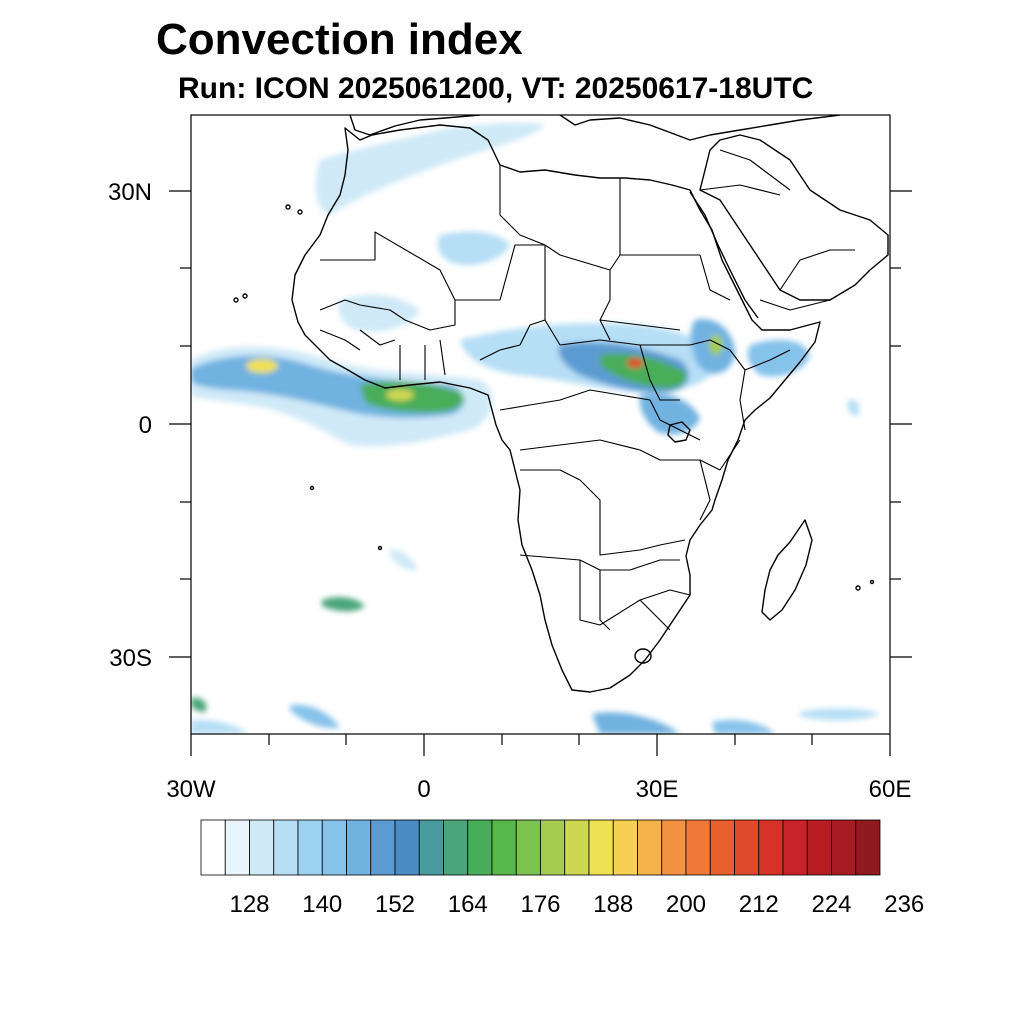 This screenshot has width=1024, height=1024. What do you see at coordinates (339, 39) in the screenshot?
I see `chart-title: Convection index` at bounding box center [339, 39].